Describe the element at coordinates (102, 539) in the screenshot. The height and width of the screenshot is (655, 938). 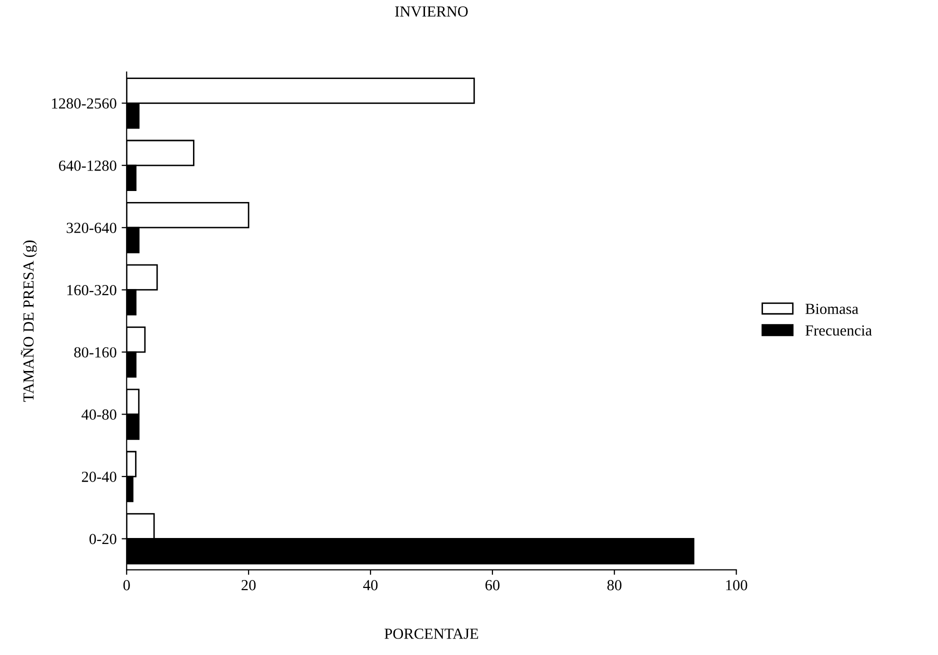
I see `y-tick-label: 0-20` at that location.